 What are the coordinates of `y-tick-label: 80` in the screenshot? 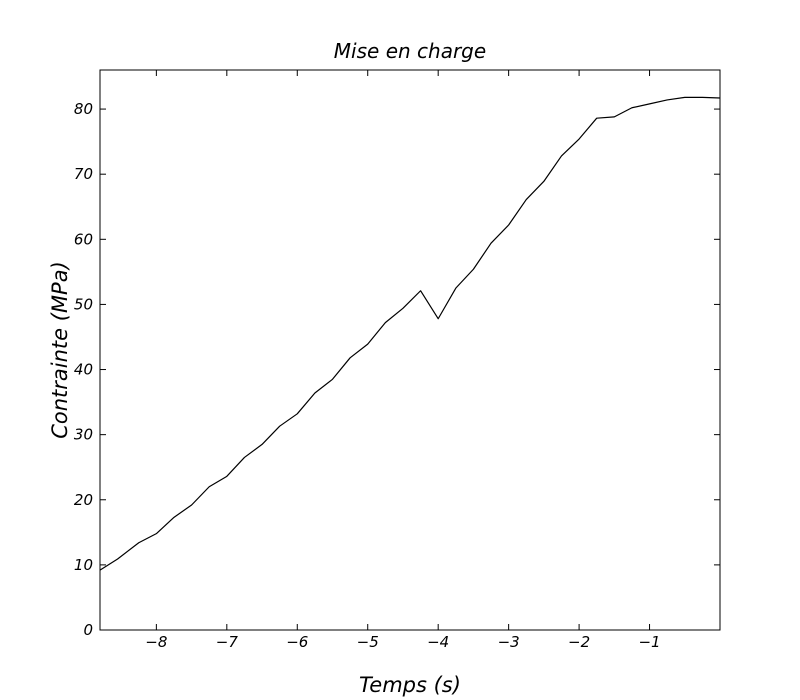 It's located at (83, 109).